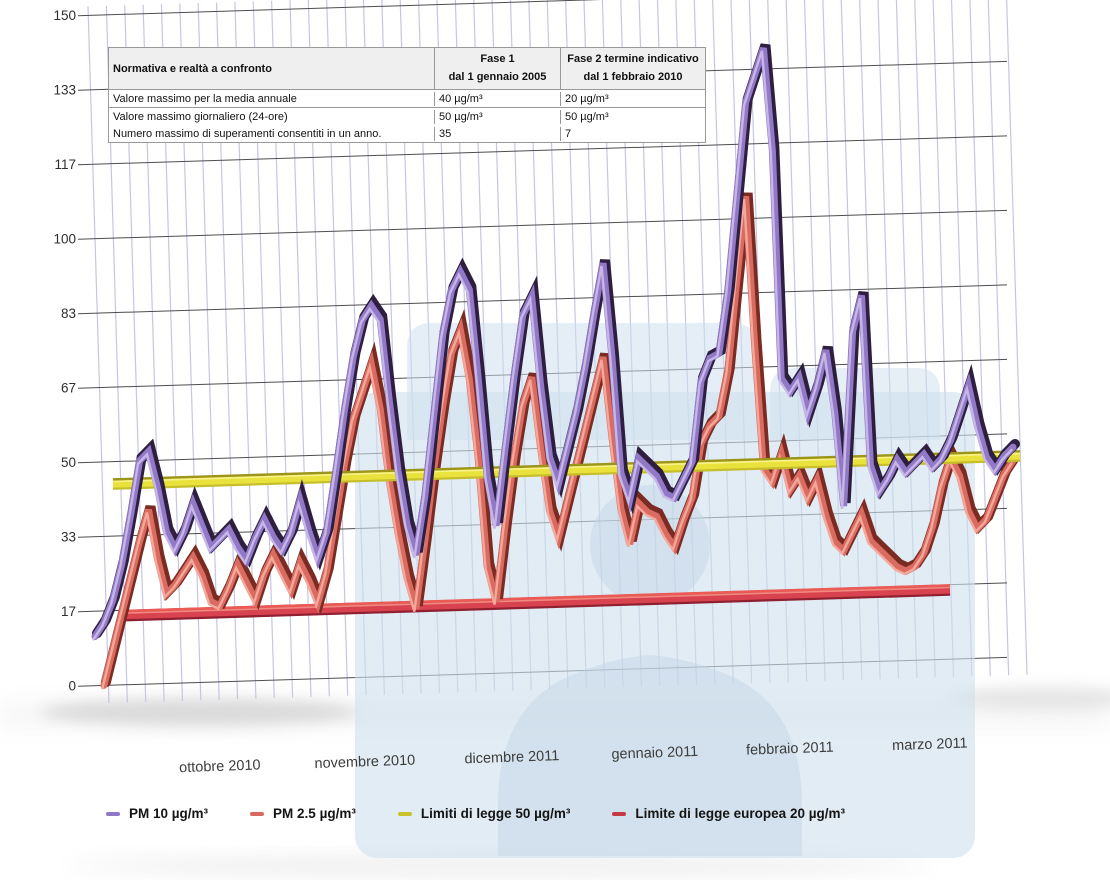 The image size is (1110, 880). What do you see at coordinates (364, 763) in the screenshot?
I see `month-label: novembre 2010` at bounding box center [364, 763].